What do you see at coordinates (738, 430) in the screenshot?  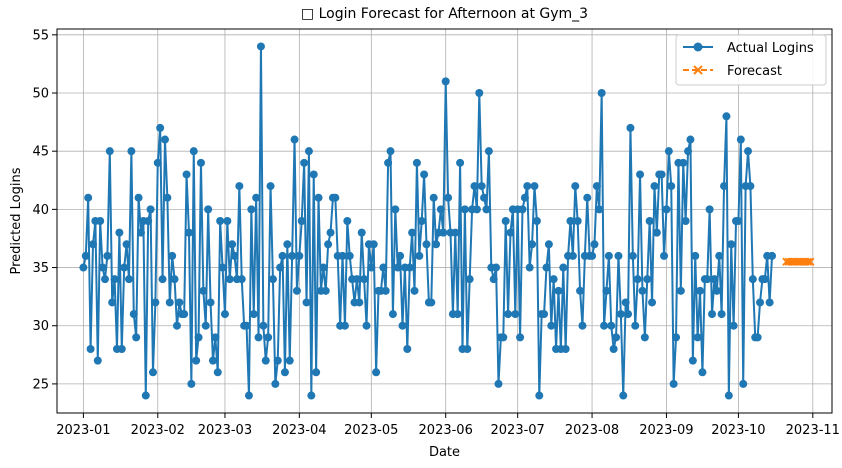 I see `x-tick-label: 2023-10` at bounding box center [738, 430].